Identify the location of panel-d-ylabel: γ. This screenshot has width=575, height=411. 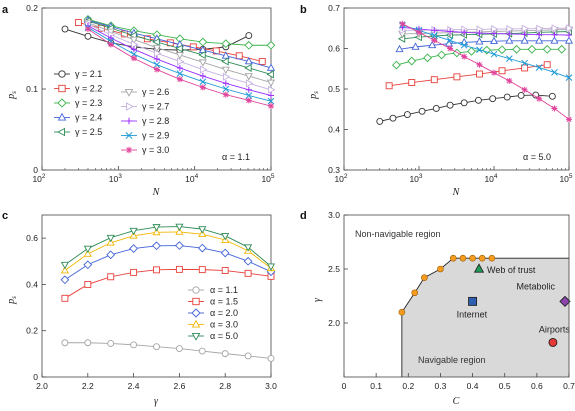
(317, 299).